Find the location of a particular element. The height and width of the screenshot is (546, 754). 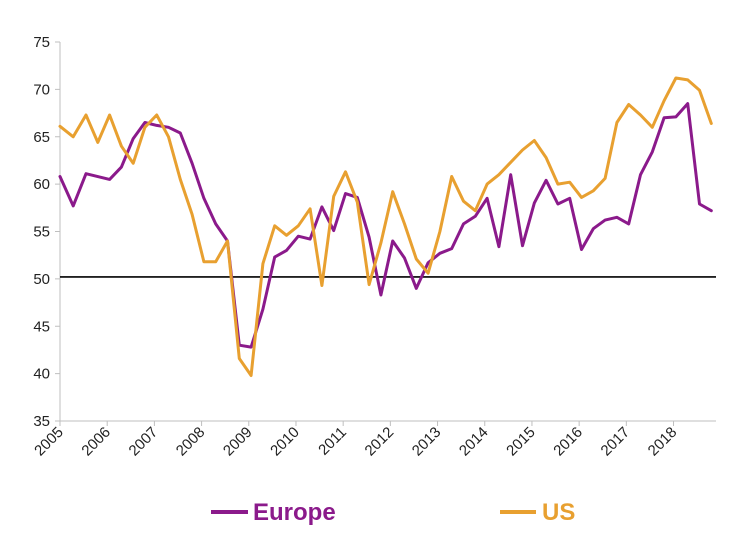

legend: Europe US is located at coordinates (393, 512).